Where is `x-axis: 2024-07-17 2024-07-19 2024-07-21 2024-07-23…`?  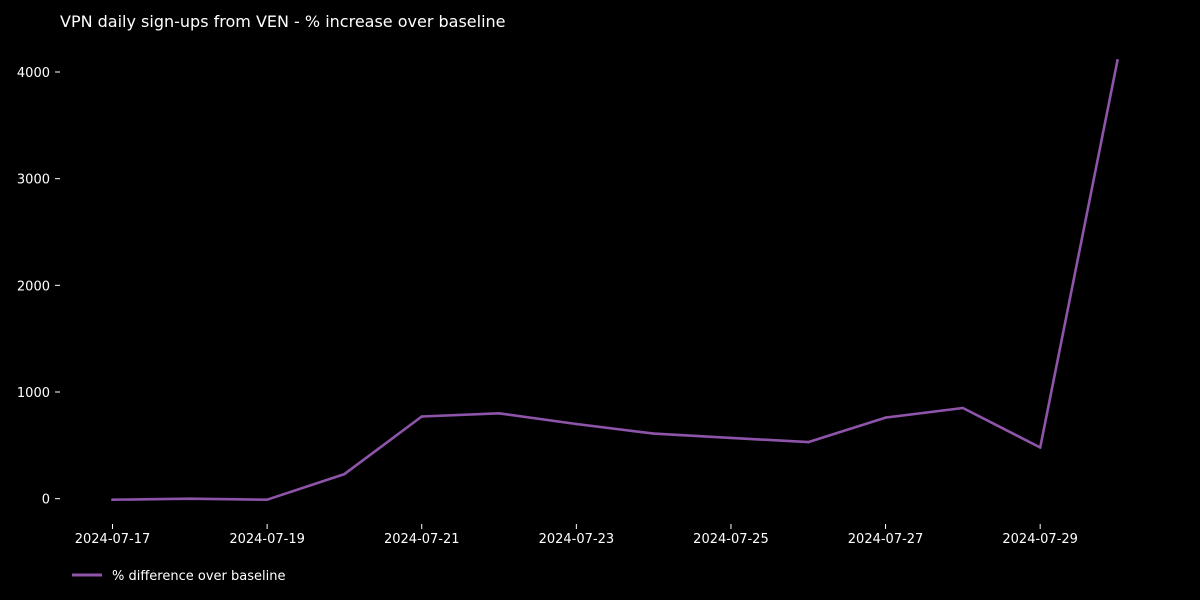
x-axis: 2024-07-17 2024-07-19 2024-07-21 2024-07-23… is located at coordinates (576, 535).